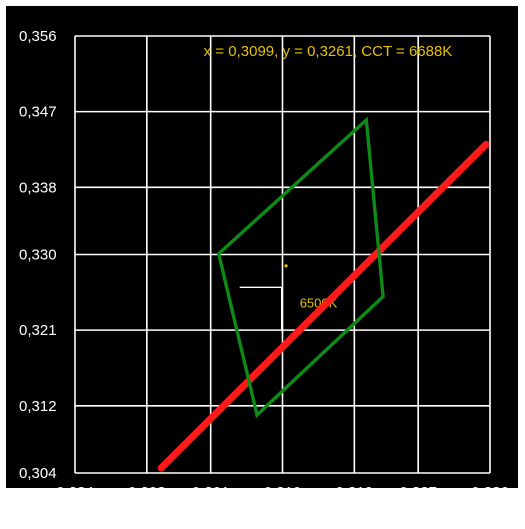 This screenshot has height=529, width=525. Describe the element at coordinates (418, 492) in the screenshot. I see `x-tick-label: 0,327` at that location.